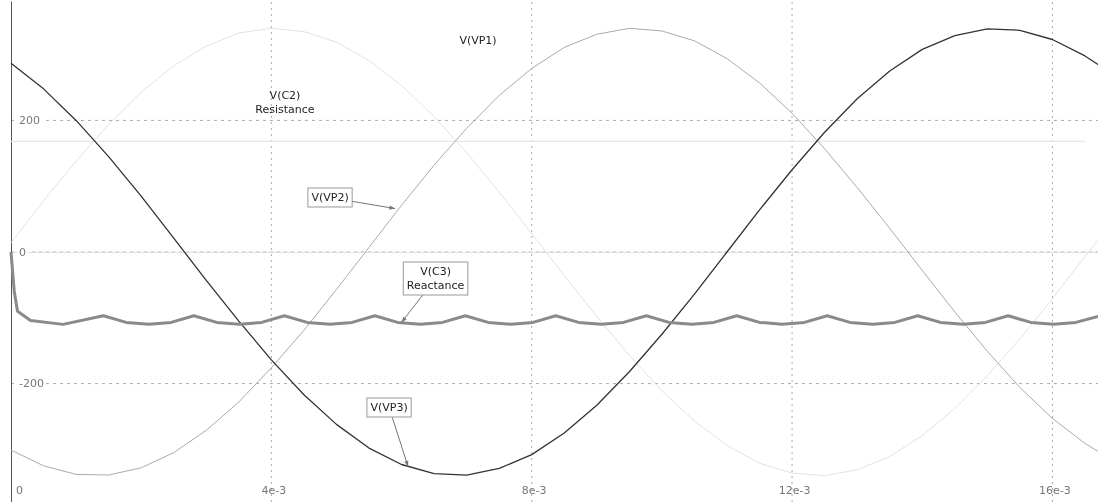 Image resolution: width=1098 pixels, height=502 pixels. Describe the element at coordinates (29, 120) in the screenshot. I see `y-tick-label: 200` at that location.